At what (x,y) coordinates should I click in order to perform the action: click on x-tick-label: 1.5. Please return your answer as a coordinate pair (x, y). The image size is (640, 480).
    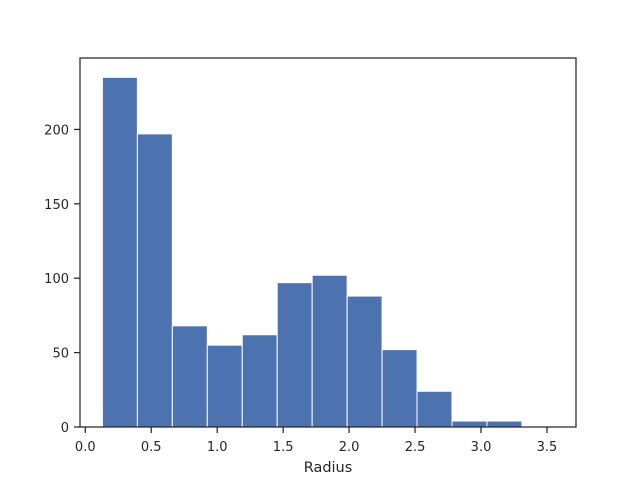
    Looking at the image, I should click on (283, 447).